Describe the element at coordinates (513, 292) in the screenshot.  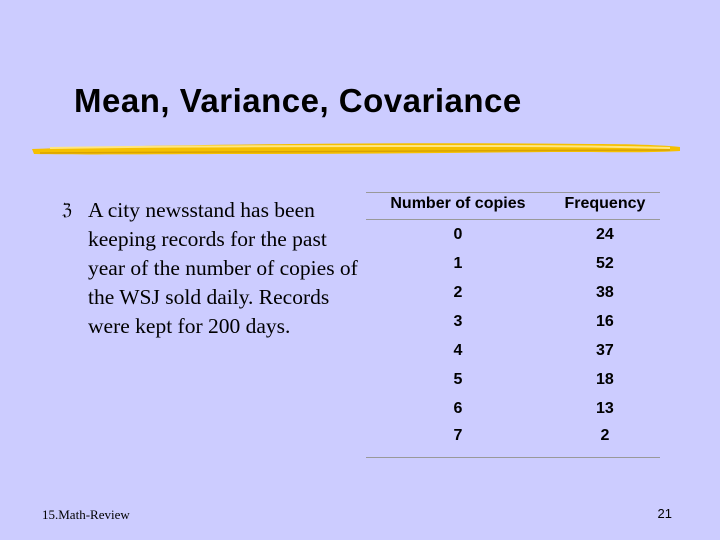
I see `table-row: 2 38` at that location.